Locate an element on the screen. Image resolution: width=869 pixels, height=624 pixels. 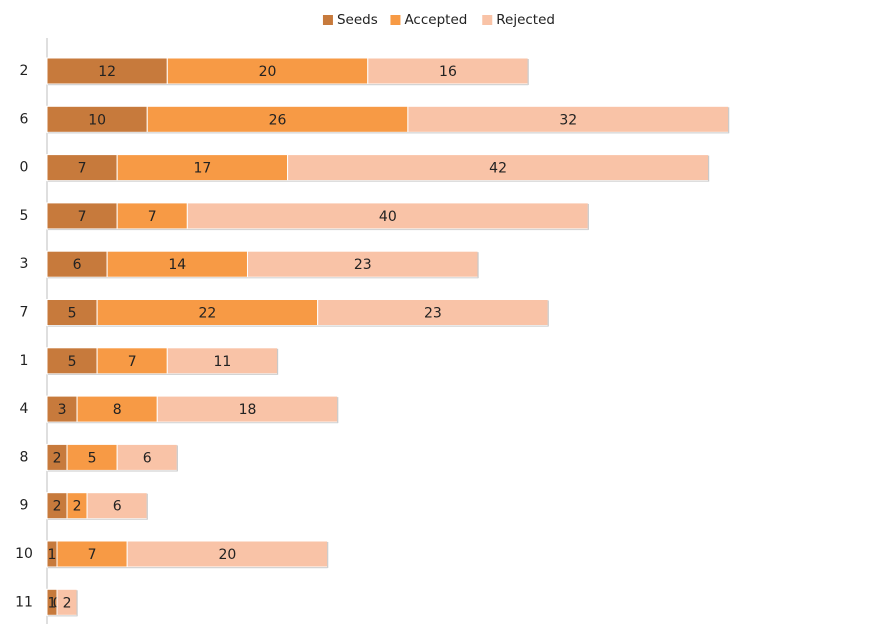
category-label-4: 4 is located at coordinates (24, 409).